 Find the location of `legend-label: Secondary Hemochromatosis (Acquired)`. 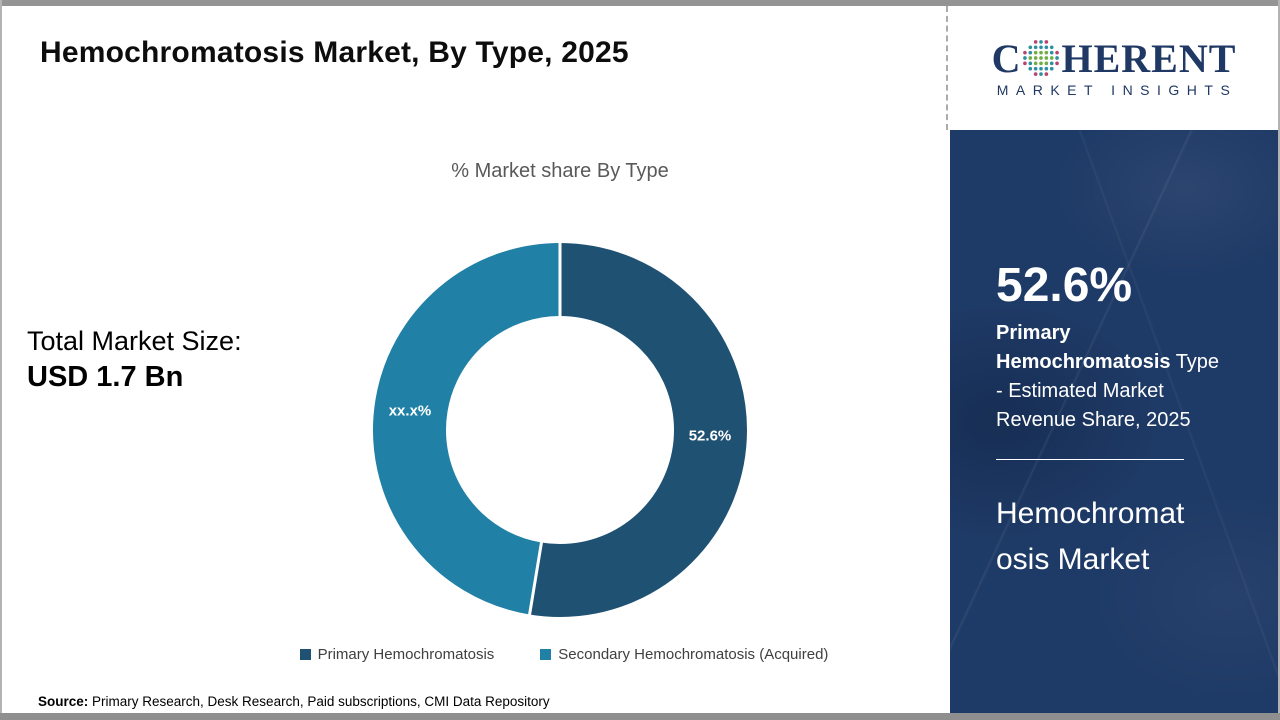

legend-label: Secondary Hemochromatosis (Acquired) is located at coordinates (693, 654).